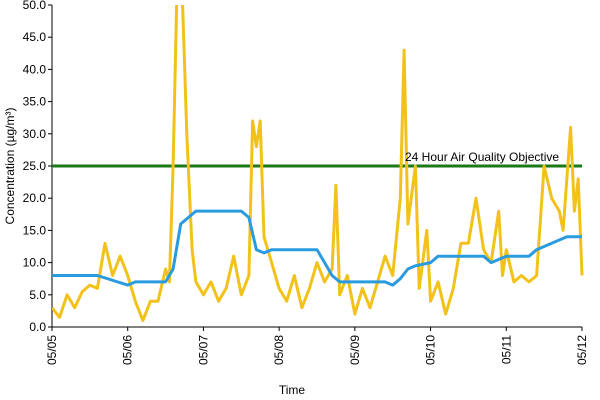  Describe the element at coordinates (10, 166) in the screenshot. I see `y-axis-label: Concentration (µg/m³)` at that location.